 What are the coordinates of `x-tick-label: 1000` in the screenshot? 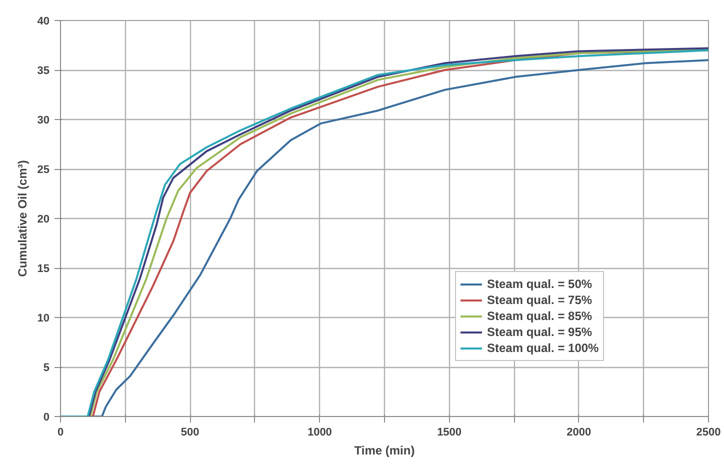 It's located at (319, 432).